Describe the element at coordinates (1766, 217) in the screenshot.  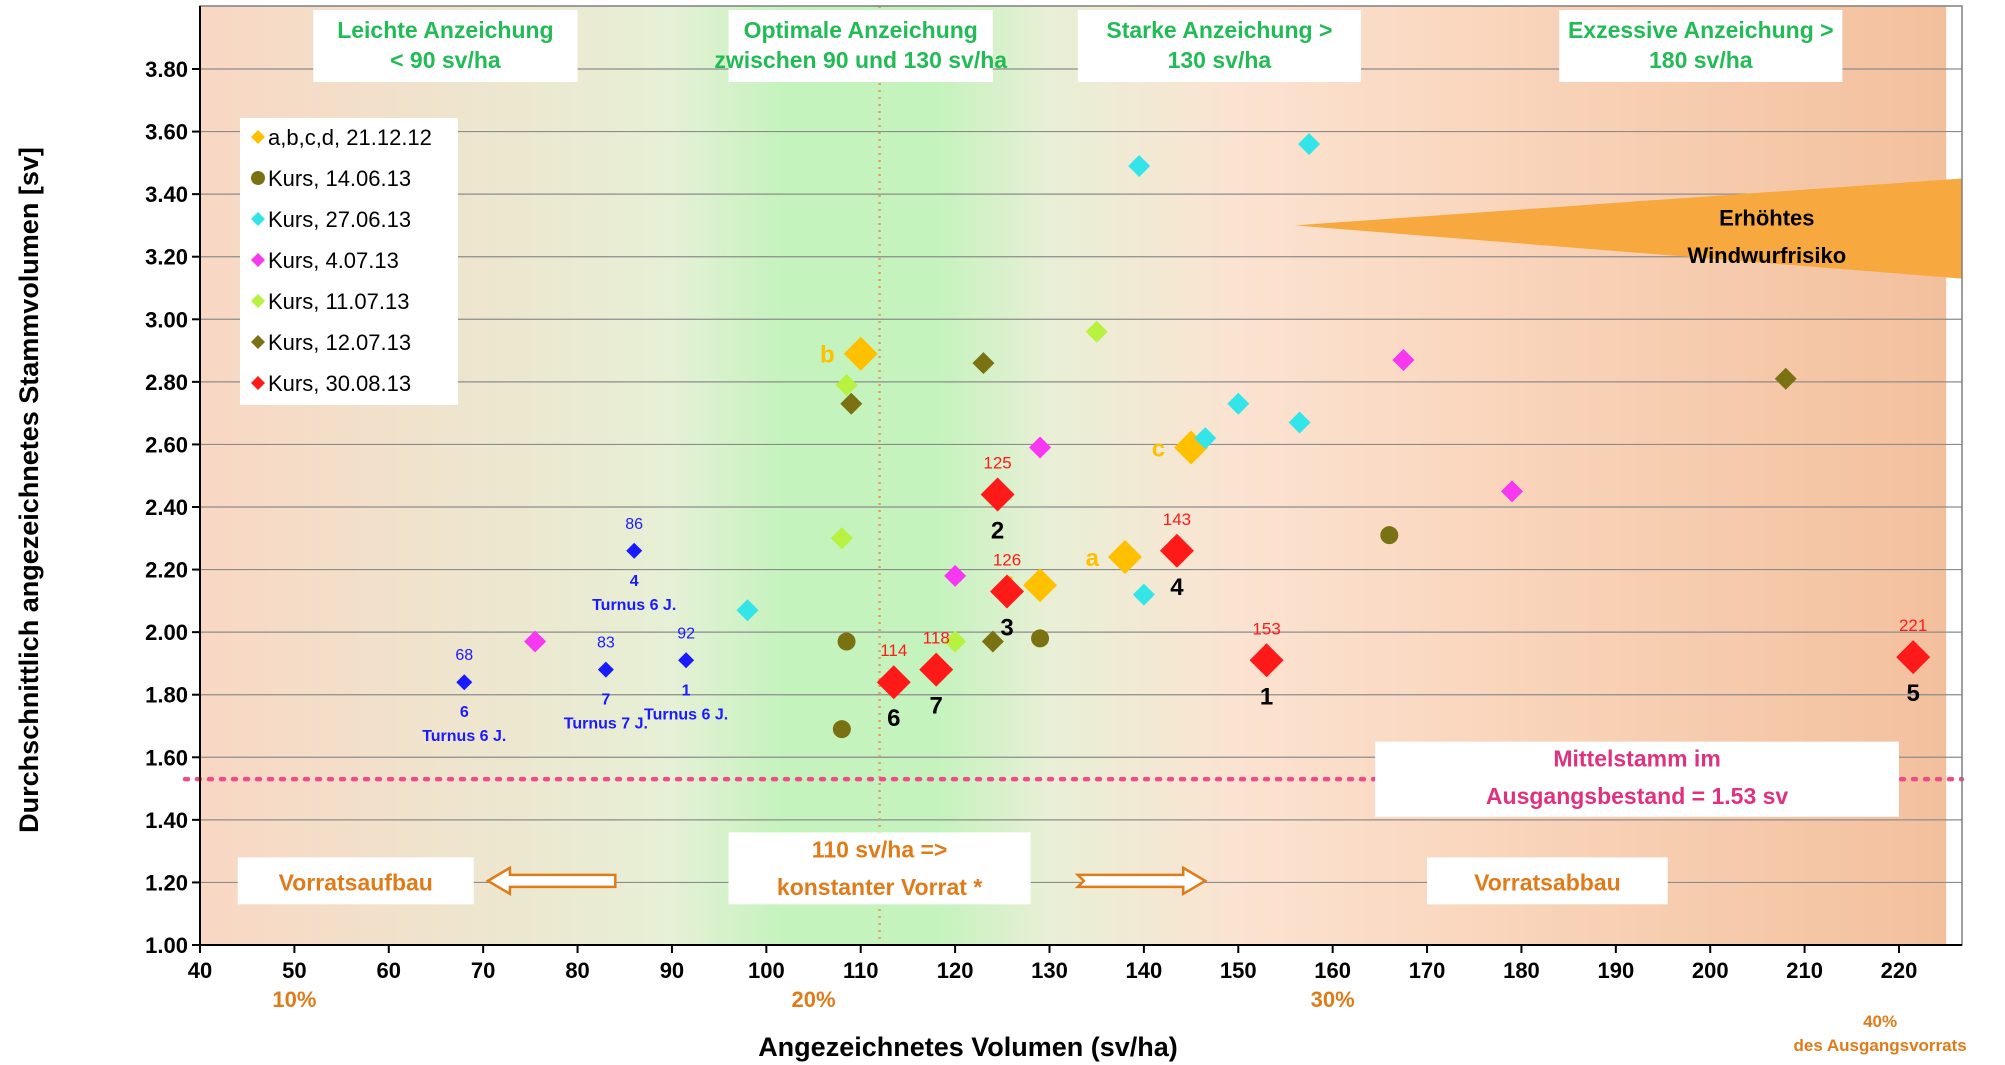
I see `windwurf-label-line1: Erhöhtes` at that location.